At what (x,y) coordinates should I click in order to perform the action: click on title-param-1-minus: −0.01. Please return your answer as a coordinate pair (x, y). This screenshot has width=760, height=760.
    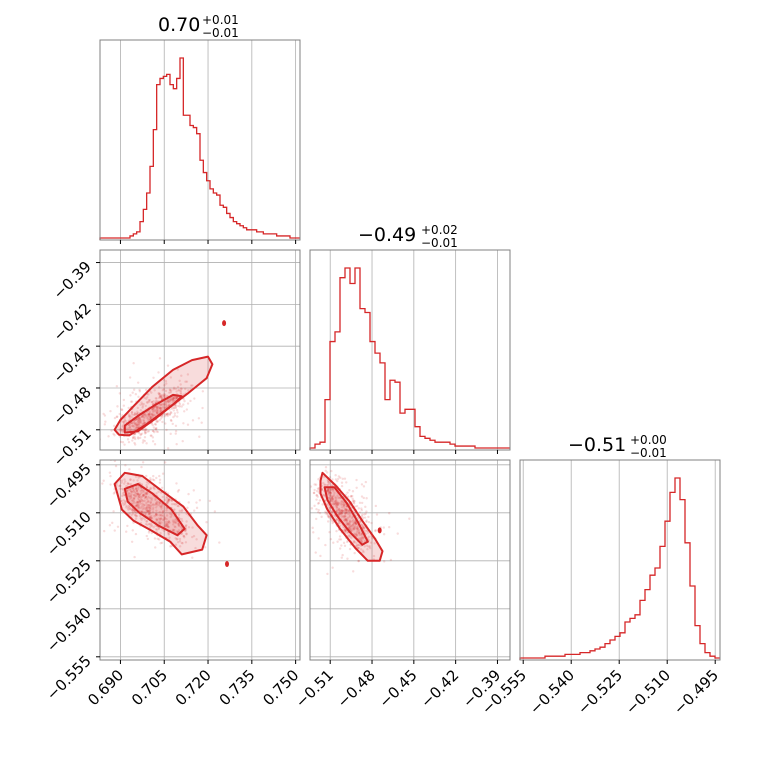
    Looking at the image, I should click on (220, 33).